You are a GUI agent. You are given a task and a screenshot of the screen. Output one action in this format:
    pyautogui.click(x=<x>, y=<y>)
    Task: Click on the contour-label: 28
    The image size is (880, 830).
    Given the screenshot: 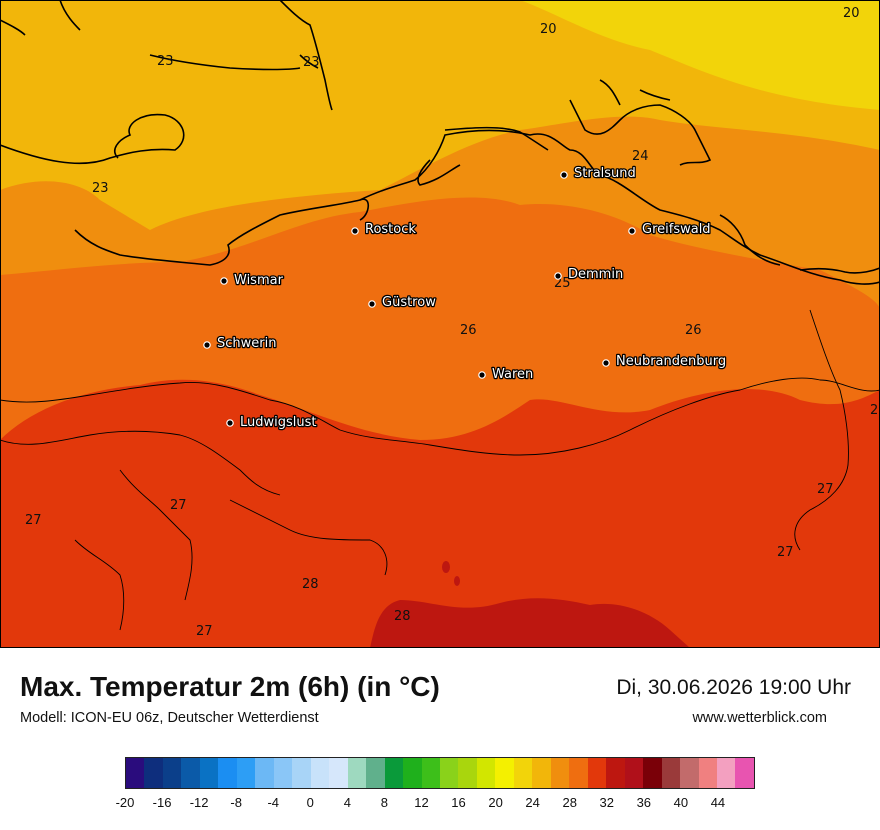 What is the action you would take?
    pyautogui.click(x=402, y=616)
    